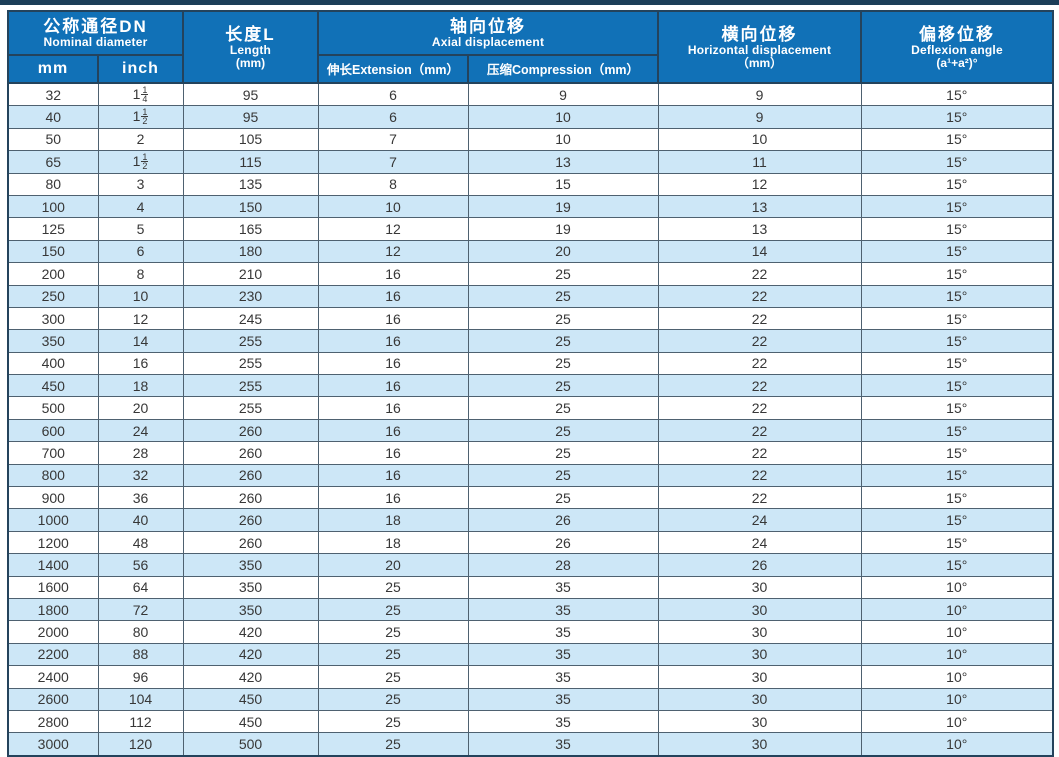  Describe the element at coordinates (488, 42) in the screenshot. I see `header-axial-en: Axial displacement` at that location.